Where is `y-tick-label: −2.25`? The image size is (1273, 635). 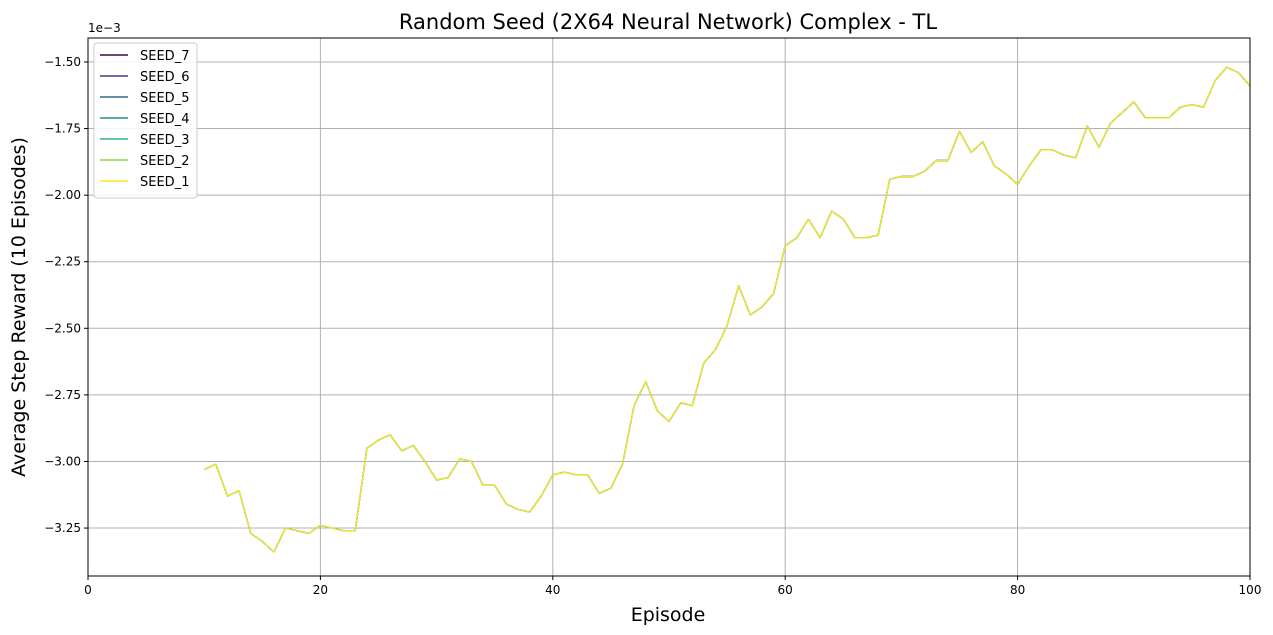 y-tick-label: −2.25 is located at coordinates (62, 262).